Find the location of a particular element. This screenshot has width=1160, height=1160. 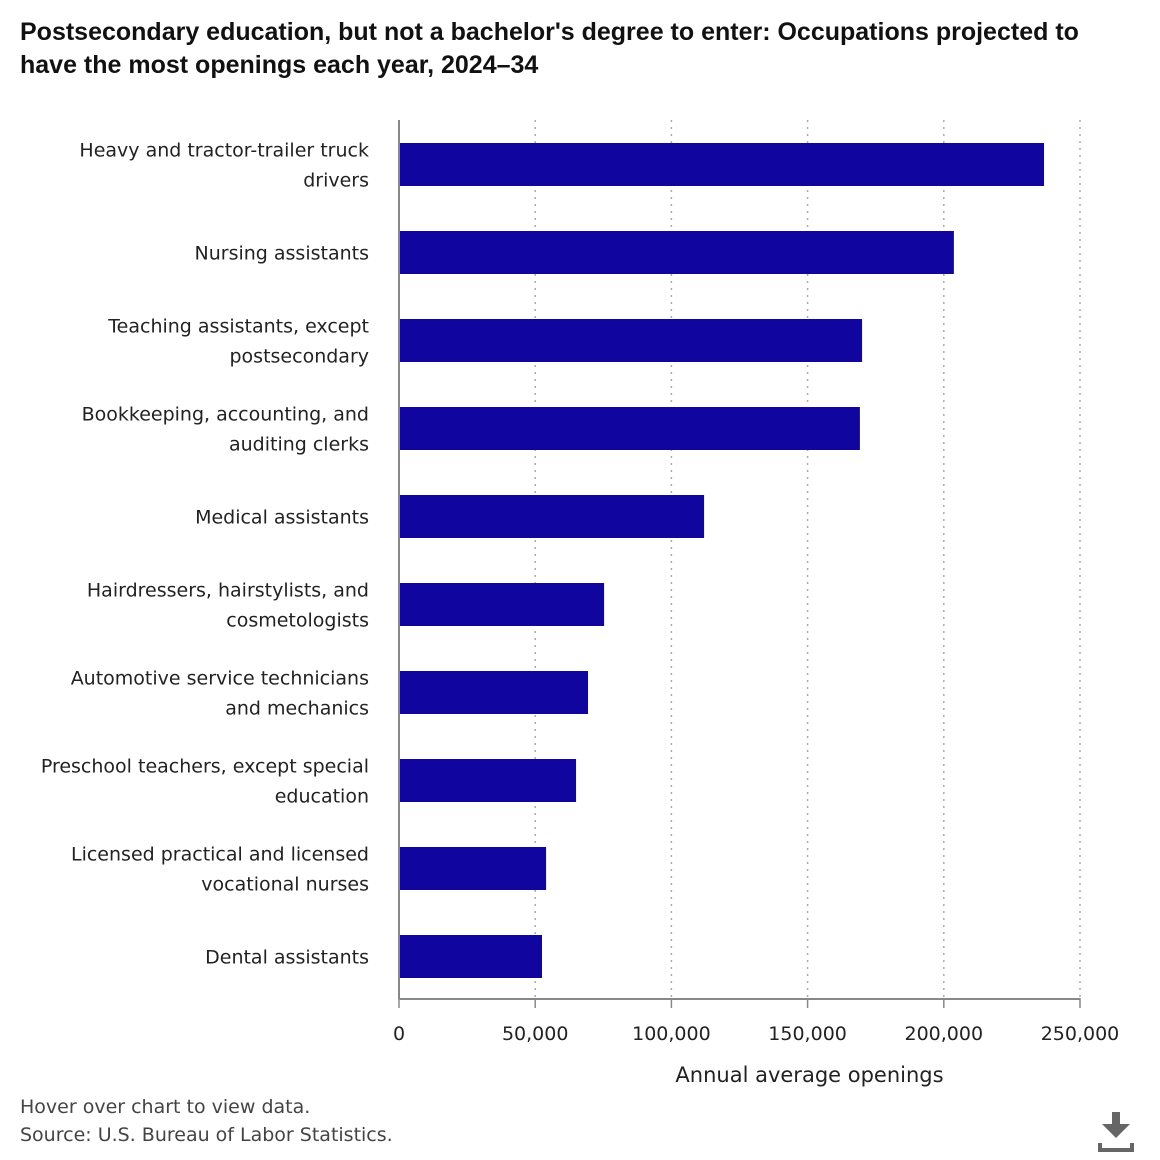

x-tick-label: 100,000 is located at coordinates (671, 1034).